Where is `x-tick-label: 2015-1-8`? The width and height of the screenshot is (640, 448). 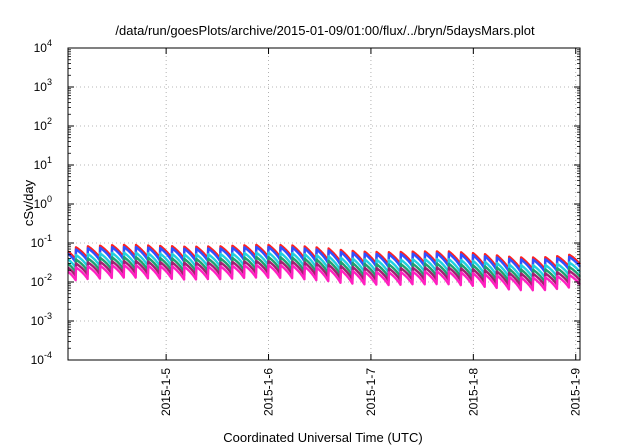
x-tick-label: 2015-1-8 is located at coordinates (473, 392).